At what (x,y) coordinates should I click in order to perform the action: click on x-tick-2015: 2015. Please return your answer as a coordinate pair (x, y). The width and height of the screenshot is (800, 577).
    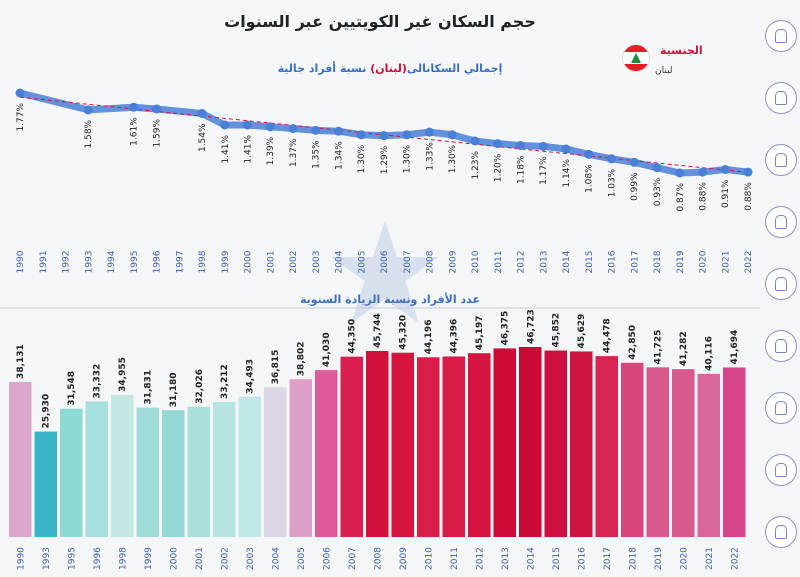
    Looking at the image, I should click on (590, 262).